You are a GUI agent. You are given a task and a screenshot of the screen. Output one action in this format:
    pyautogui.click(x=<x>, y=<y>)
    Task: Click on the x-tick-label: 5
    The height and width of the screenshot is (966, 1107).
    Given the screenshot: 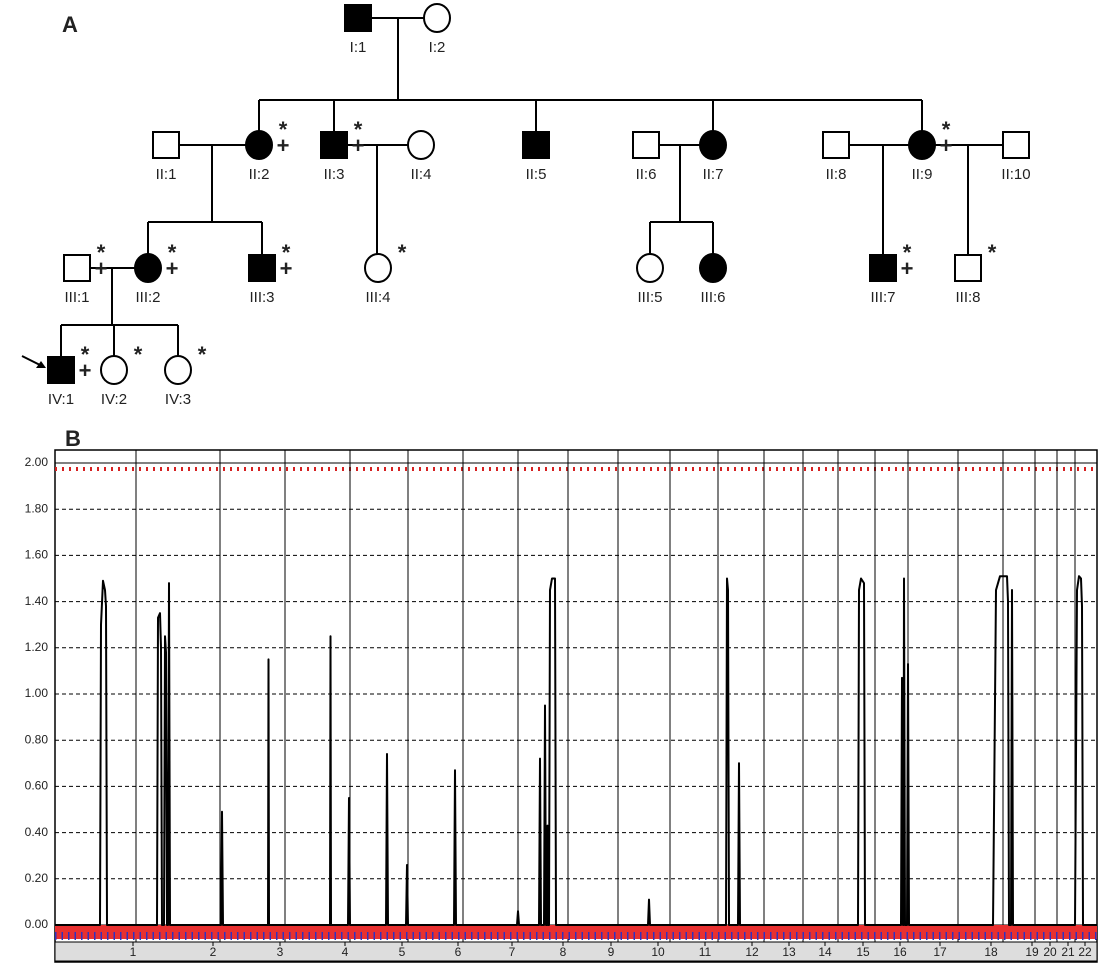 What is the action you would take?
    pyautogui.click(x=402, y=952)
    